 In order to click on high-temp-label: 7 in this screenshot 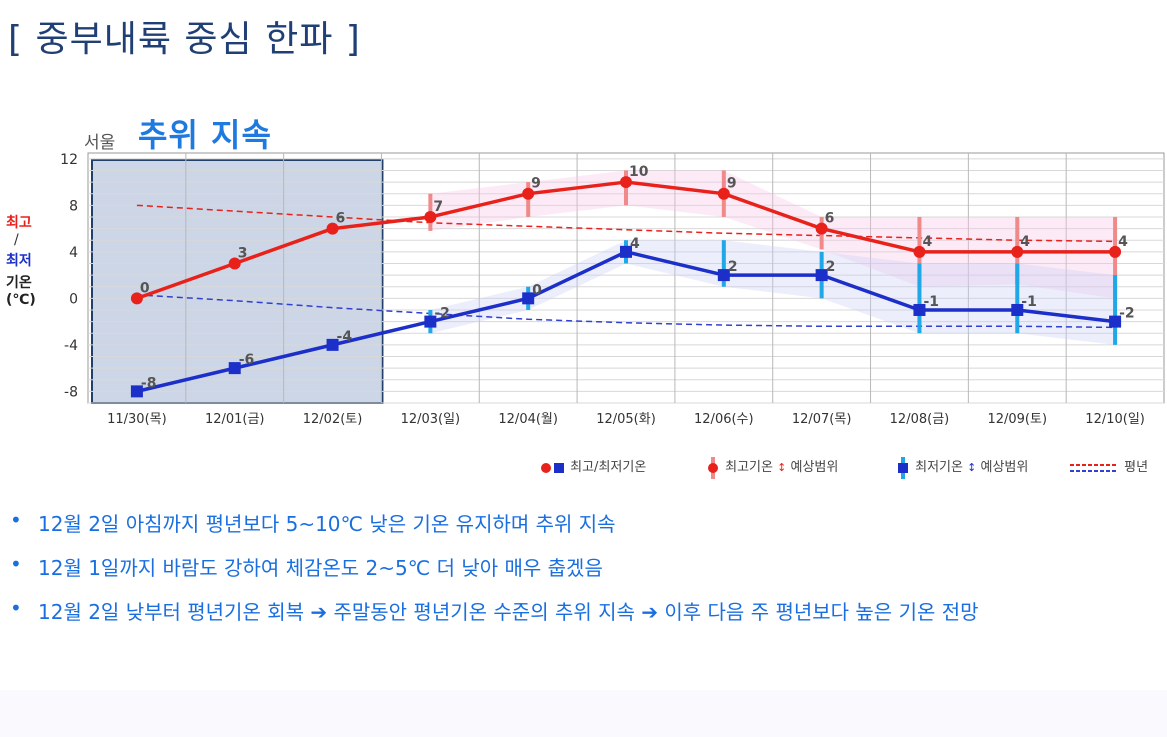, I will do `click(438, 207)`.